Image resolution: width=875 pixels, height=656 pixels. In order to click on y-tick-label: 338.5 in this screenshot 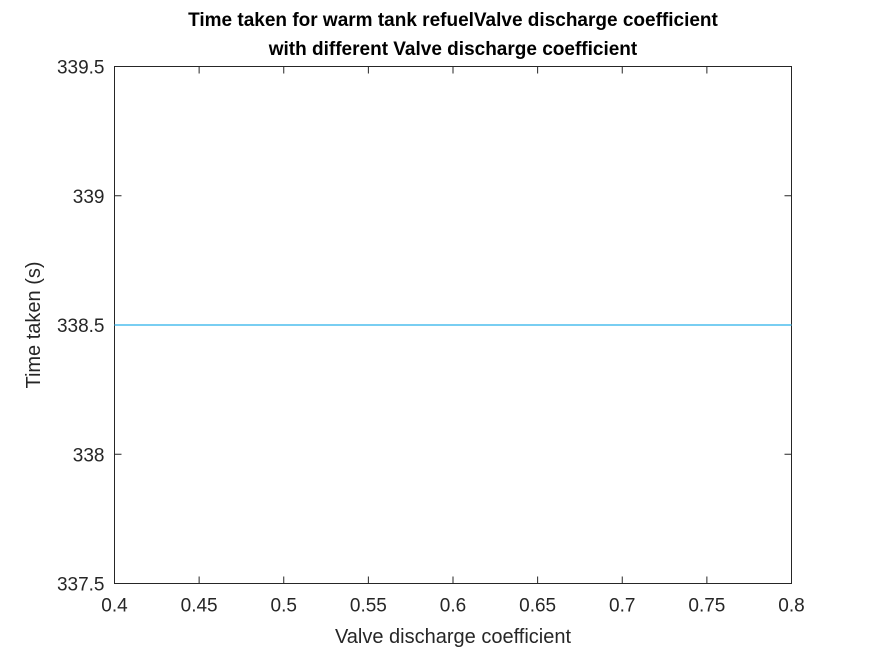, I will do `click(81, 326)`.